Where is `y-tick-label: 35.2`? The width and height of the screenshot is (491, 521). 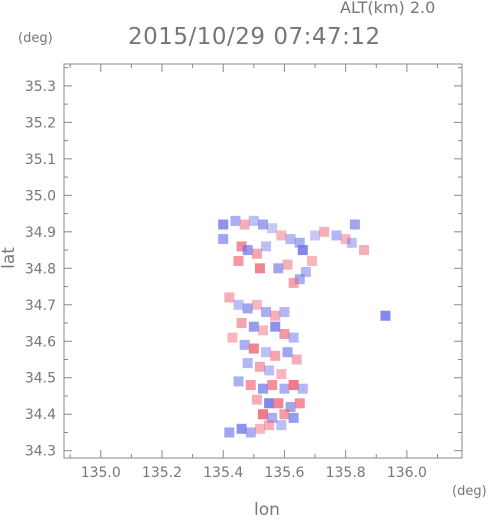
y-tick-label: 35.2 is located at coordinates (40, 123).